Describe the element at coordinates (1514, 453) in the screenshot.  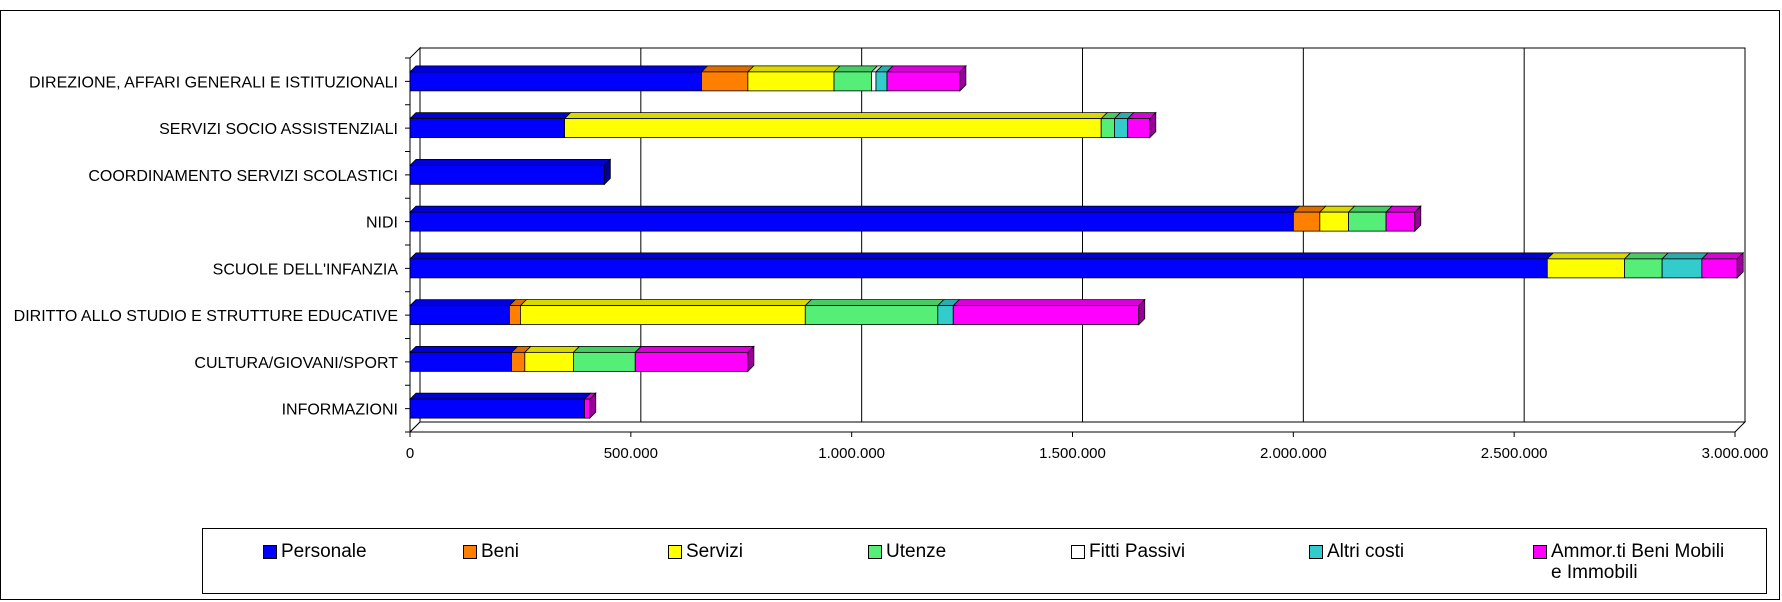
I see `x-tick-label: 2.500.000` at that location.